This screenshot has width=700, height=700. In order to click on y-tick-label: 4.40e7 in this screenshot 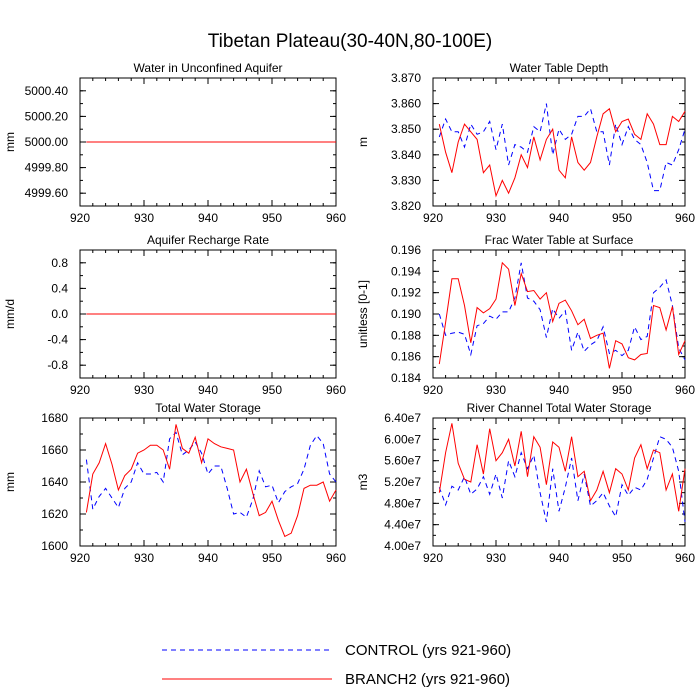, I will do `click(402, 525)`.